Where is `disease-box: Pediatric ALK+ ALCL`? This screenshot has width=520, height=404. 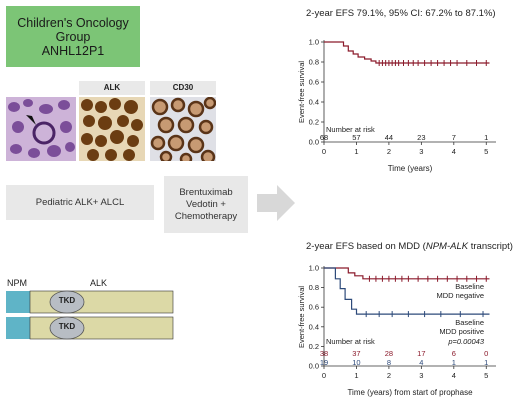
disease-box: Pediatric ALK+ ALCL is located at coordinates (80, 202).